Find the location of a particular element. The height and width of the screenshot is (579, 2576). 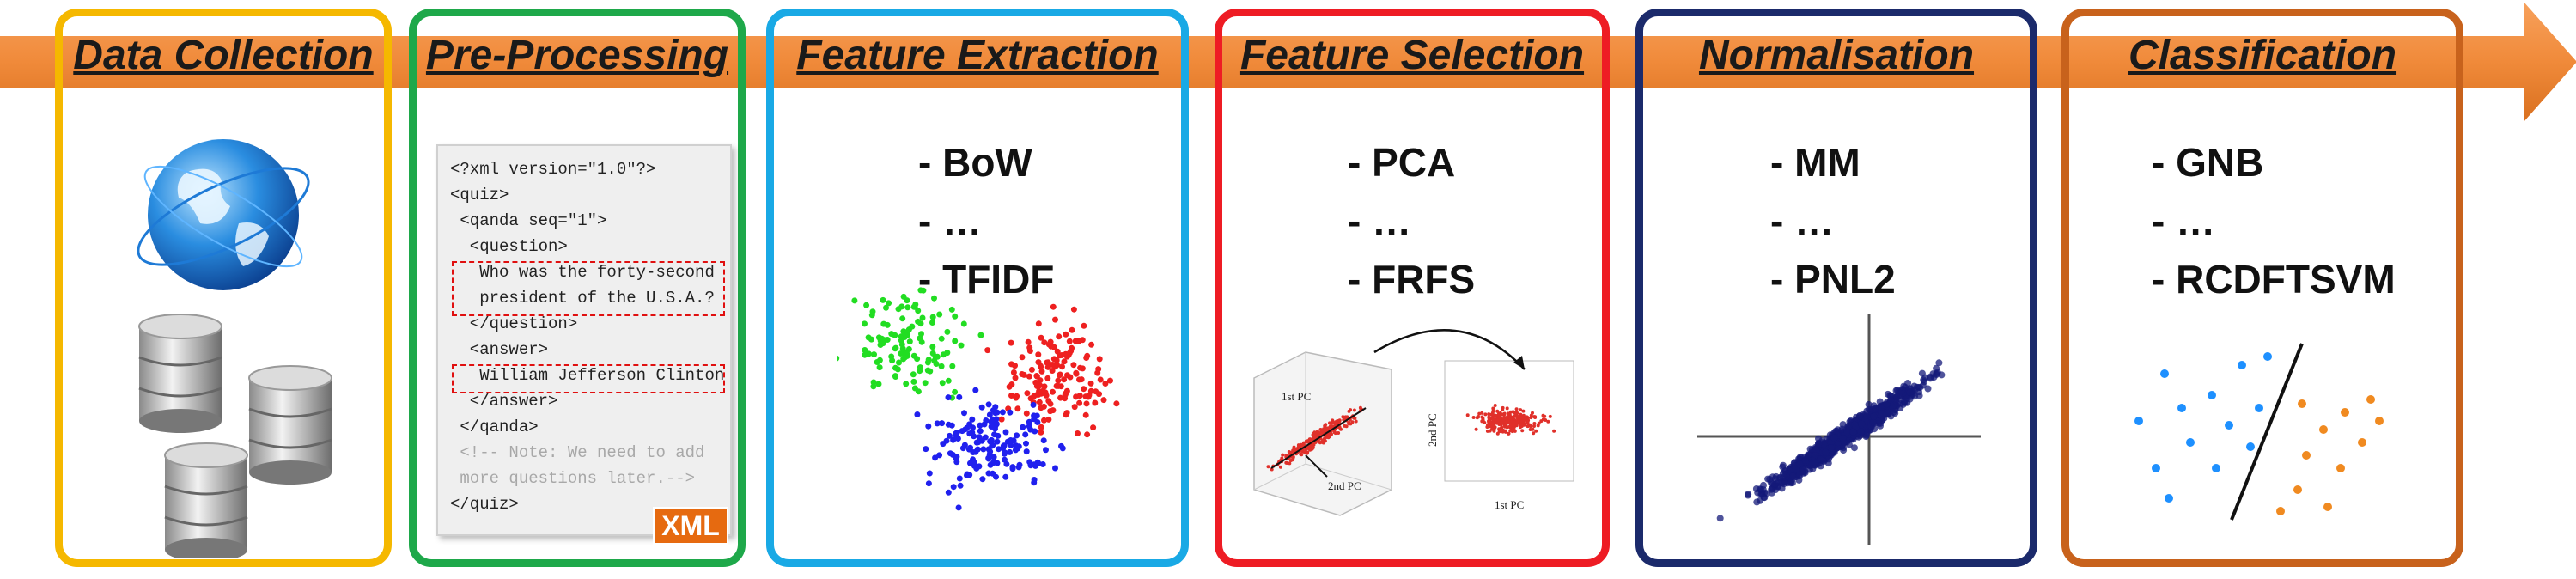

pca-axis-label: 2nd PC is located at coordinates (1344, 486).